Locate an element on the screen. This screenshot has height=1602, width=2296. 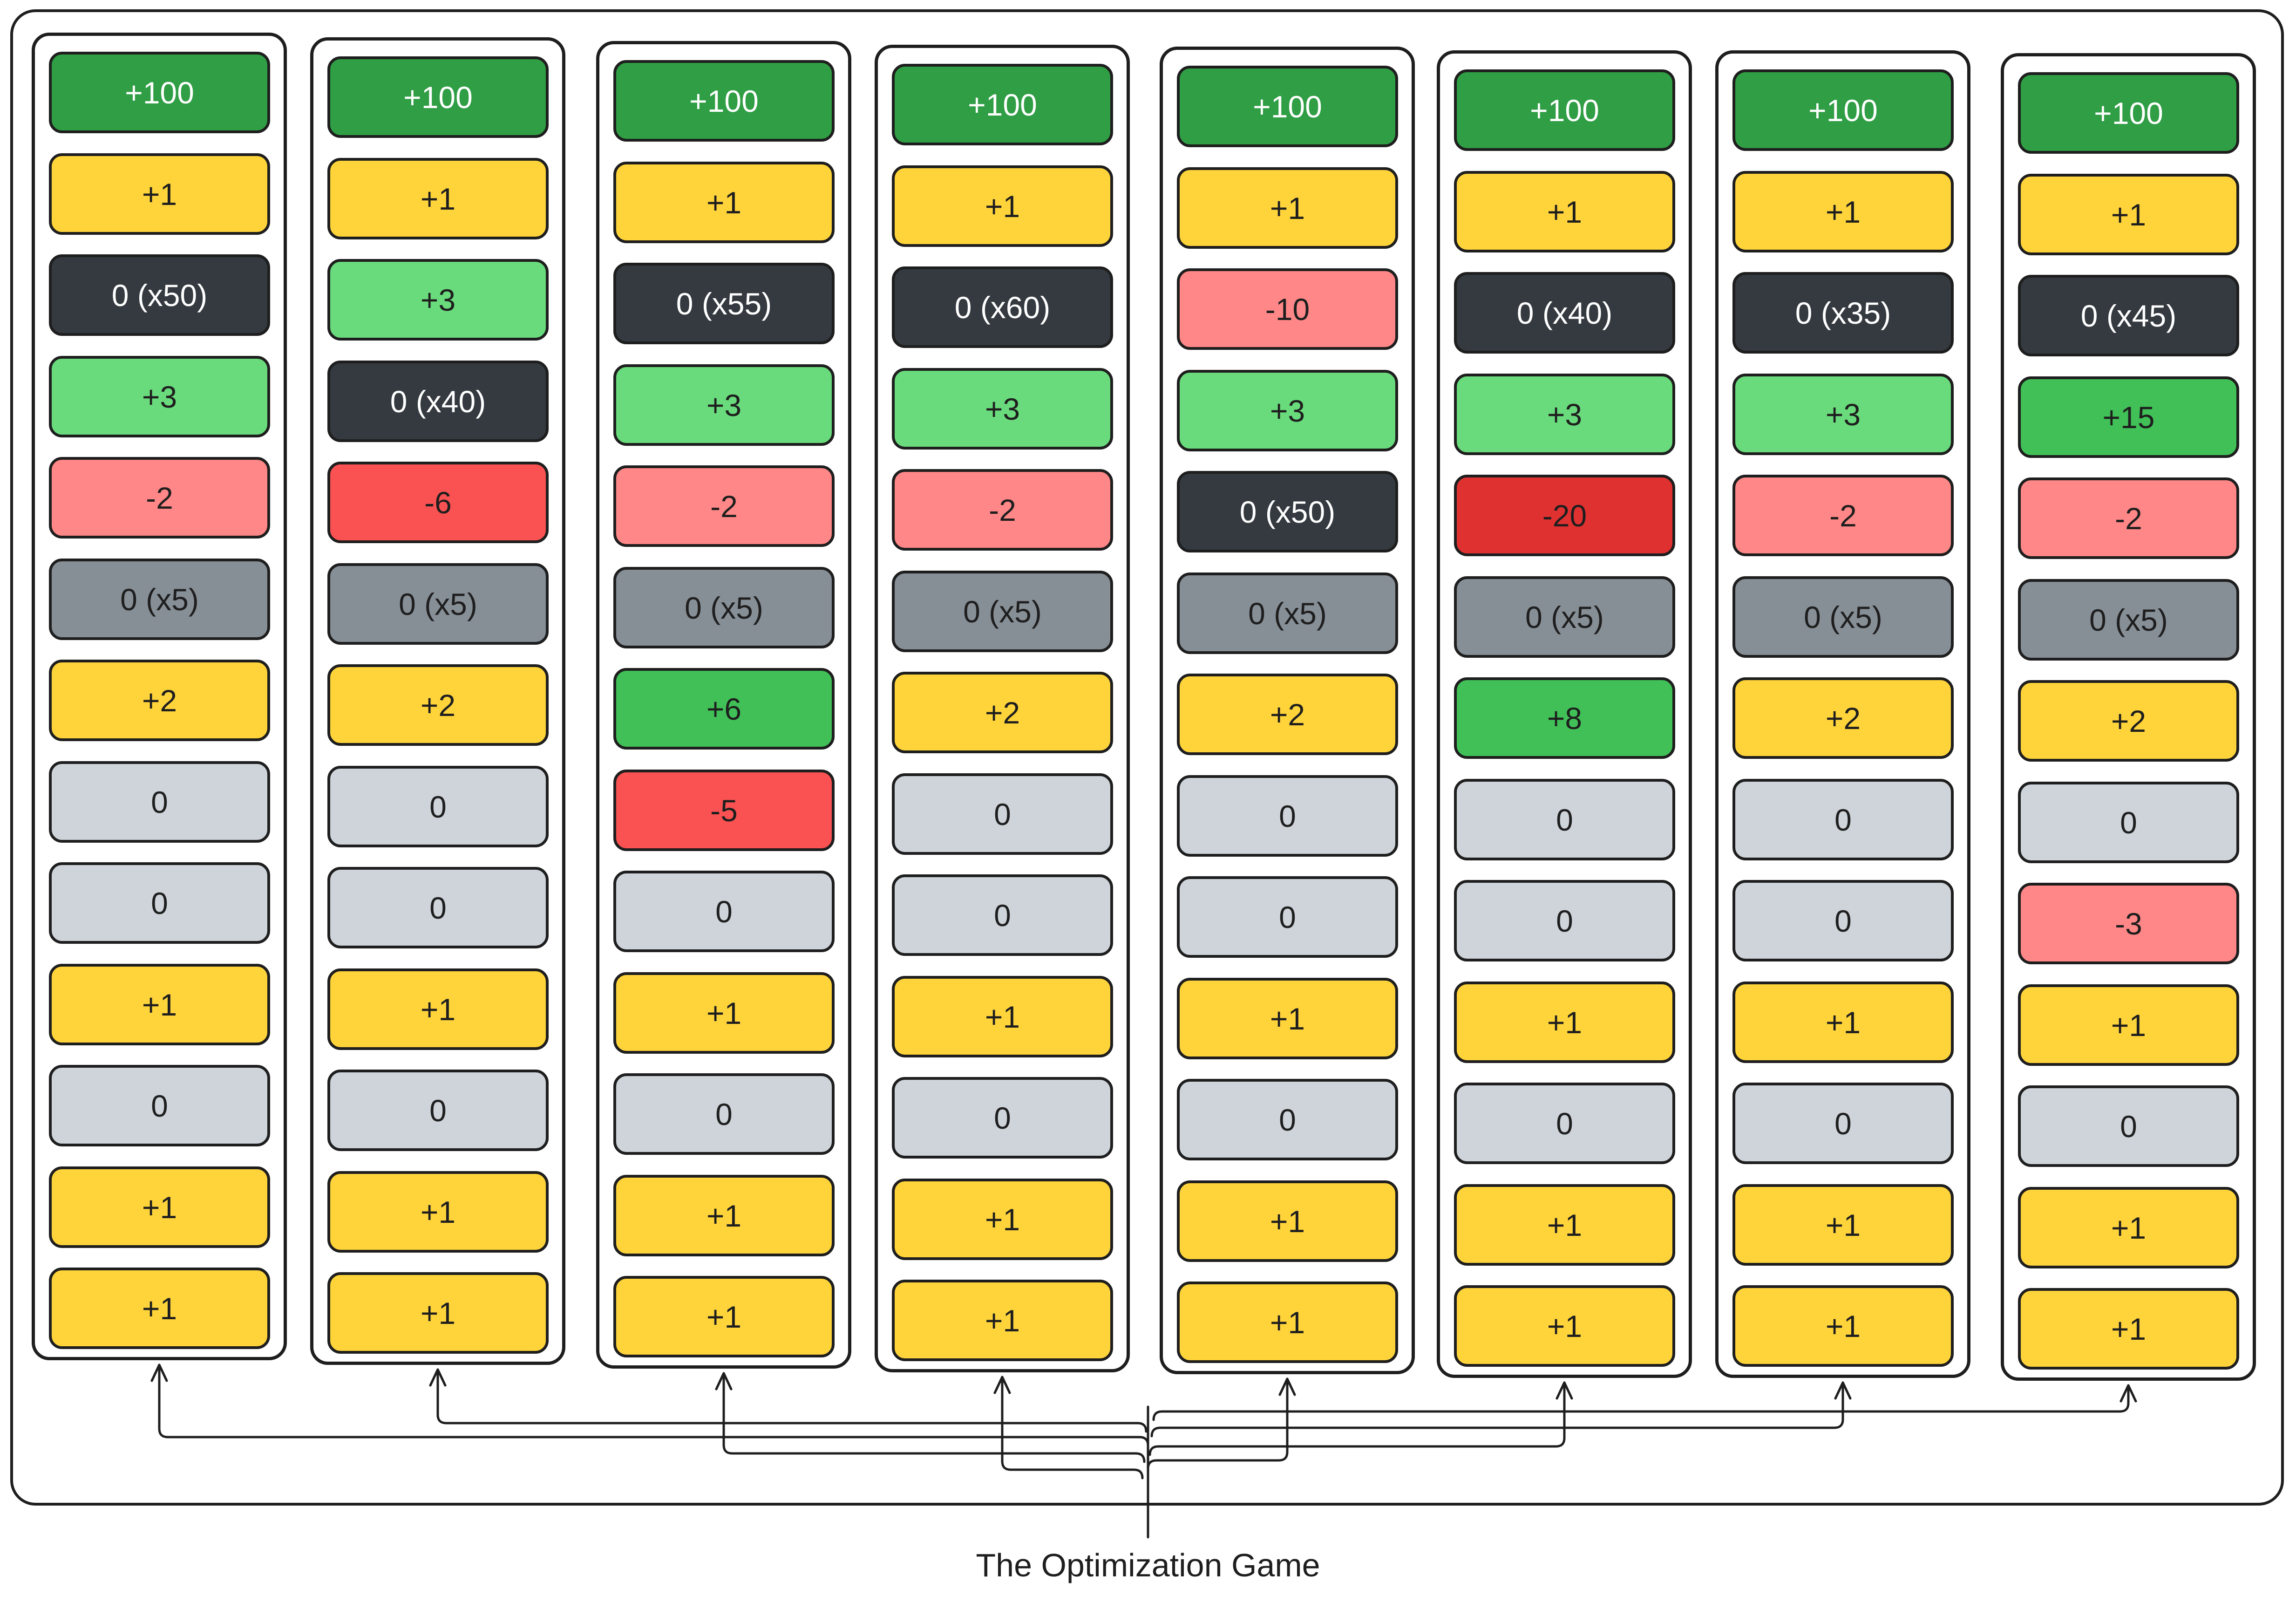
value-cell: -10 is located at coordinates (1287, 309).